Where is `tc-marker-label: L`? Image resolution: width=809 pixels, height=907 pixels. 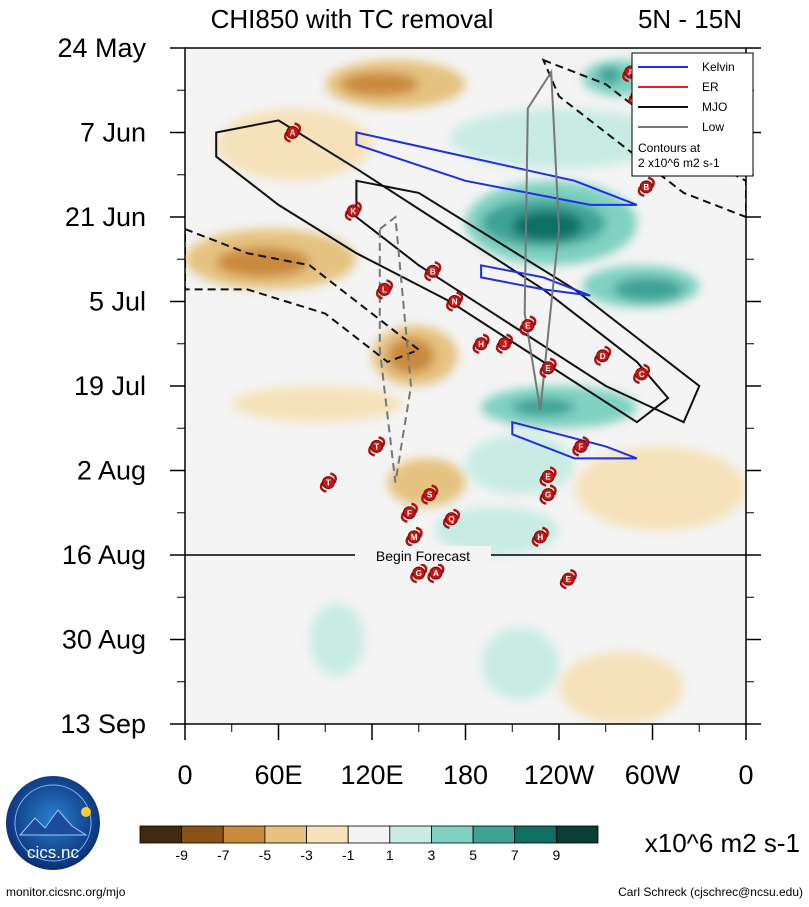 tc-marker-label: L is located at coordinates (384, 289).